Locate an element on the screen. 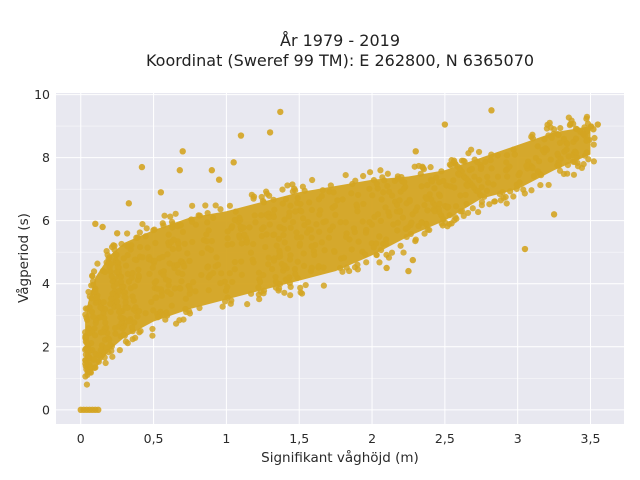 The width and height of the screenshot is (640, 480). x-tick-label: 3 is located at coordinates (518, 438).